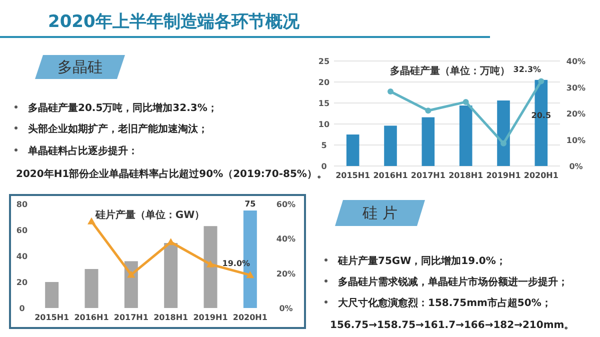  I want to click on text: 硅 片, so click(380, 213).